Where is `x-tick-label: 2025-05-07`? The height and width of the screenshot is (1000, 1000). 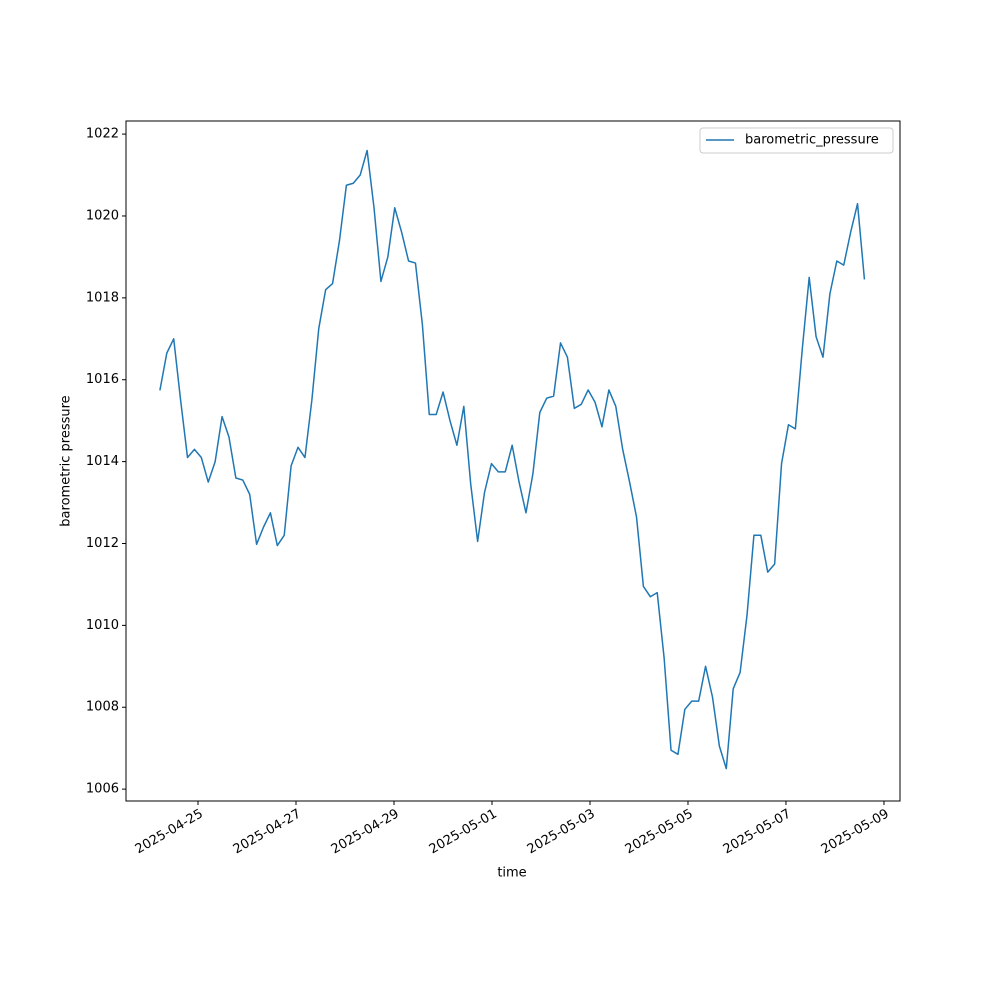 x-tick-label: 2025-05-07 is located at coordinates (757, 832).